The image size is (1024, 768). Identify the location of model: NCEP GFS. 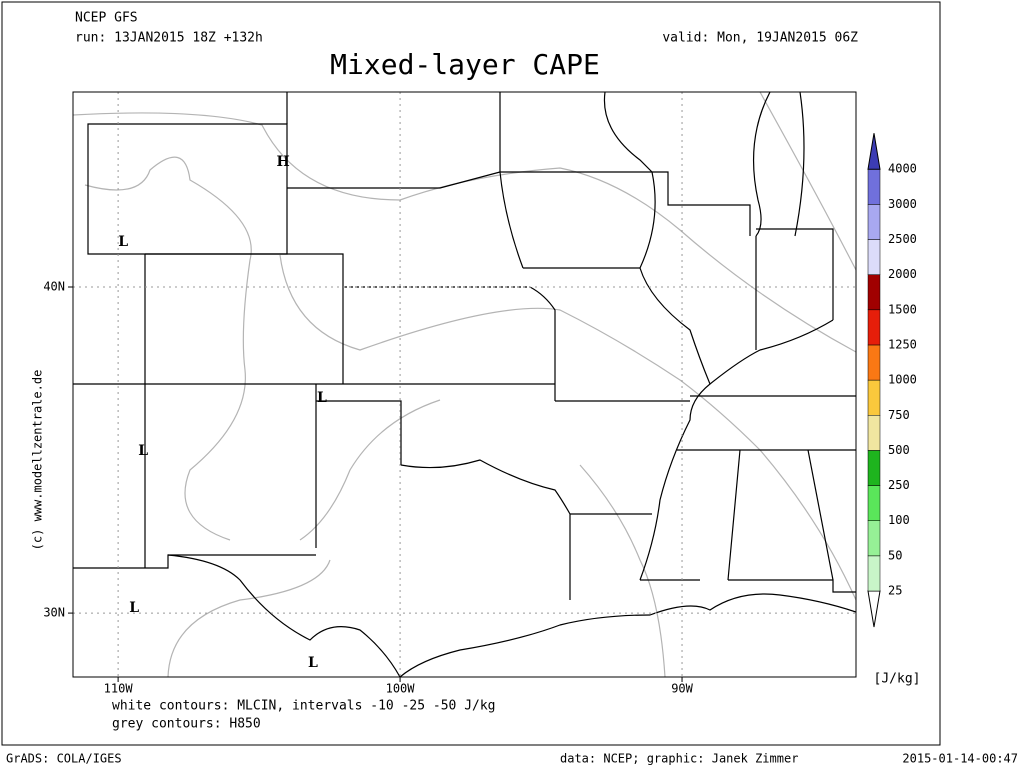
(106, 18).